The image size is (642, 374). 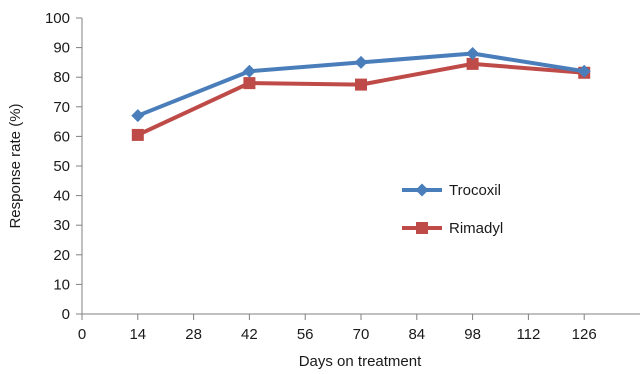 I want to click on x-tick-label: 28, so click(x=193, y=334).